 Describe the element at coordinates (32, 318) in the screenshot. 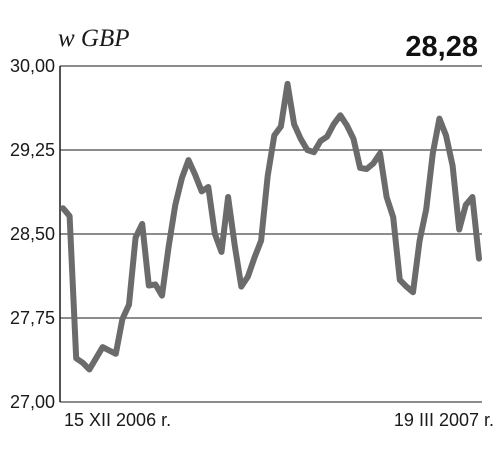

I see `y-tick-label: 27,75` at that location.